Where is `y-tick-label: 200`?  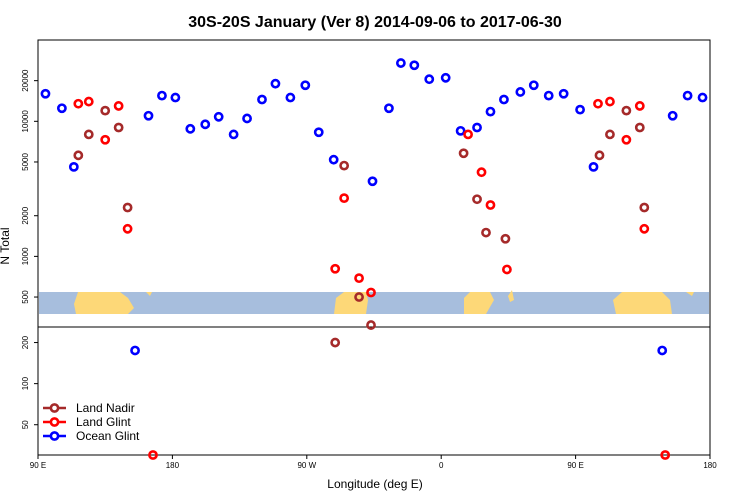
y-tick-label: 200 is located at coordinates (25, 342).